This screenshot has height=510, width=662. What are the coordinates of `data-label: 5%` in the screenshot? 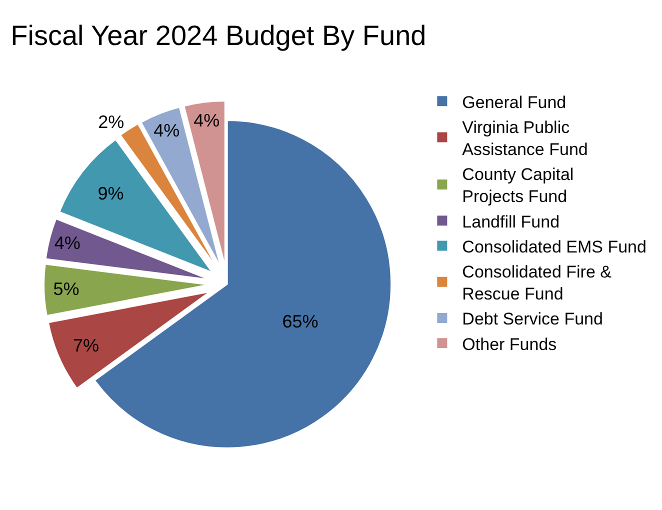 It's located at (66, 289).